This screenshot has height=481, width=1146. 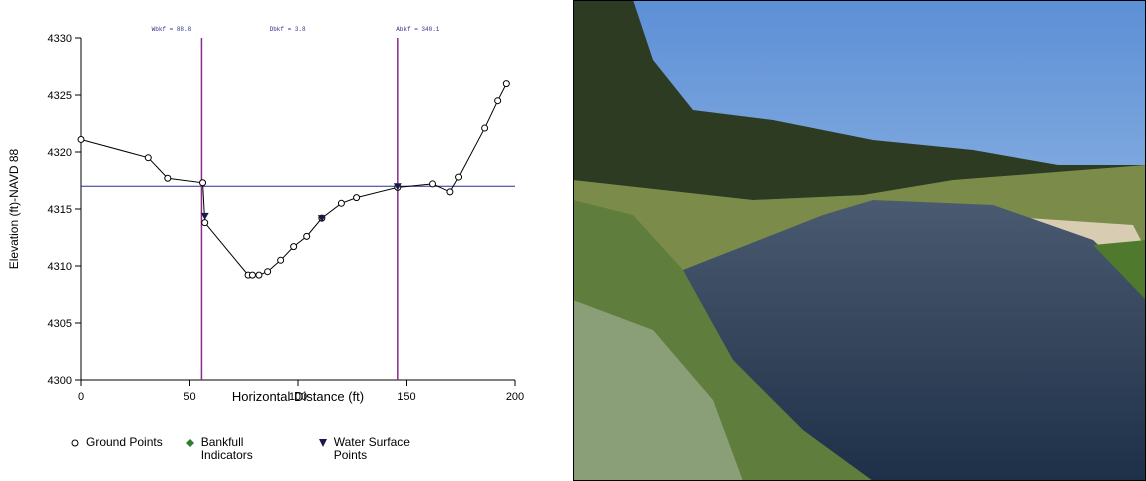 What do you see at coordinates (60, 381) in the screenshot?
I see `y-tick-label: 4300` at bounding box center [60, 381].